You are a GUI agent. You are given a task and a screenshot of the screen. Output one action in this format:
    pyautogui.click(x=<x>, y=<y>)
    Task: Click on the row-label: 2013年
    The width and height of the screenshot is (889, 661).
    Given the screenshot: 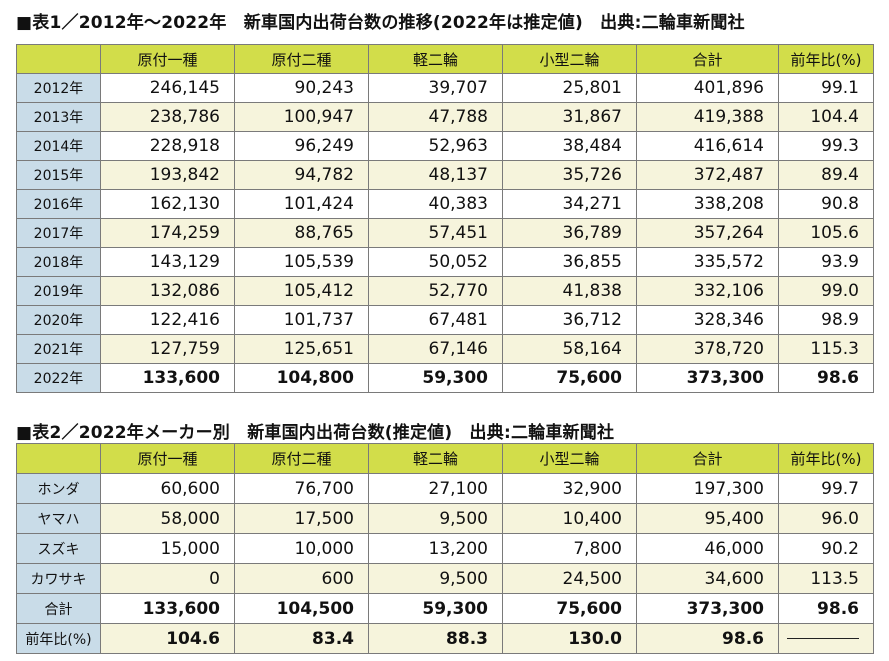 What is the action you would take?
    pyautogui.click(x=58, y=117)
    